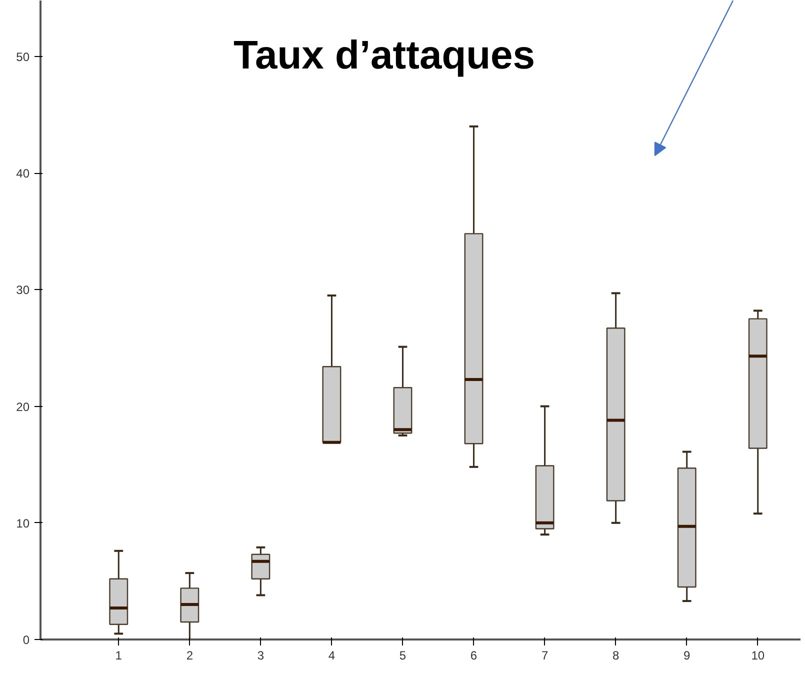 Image resolution: width=805 pixels, height=674 pixels. What do you see at coordinates (23, 173) in the screenshot?
I see `y-tick-label: 40` at bounding box center [23, 173].